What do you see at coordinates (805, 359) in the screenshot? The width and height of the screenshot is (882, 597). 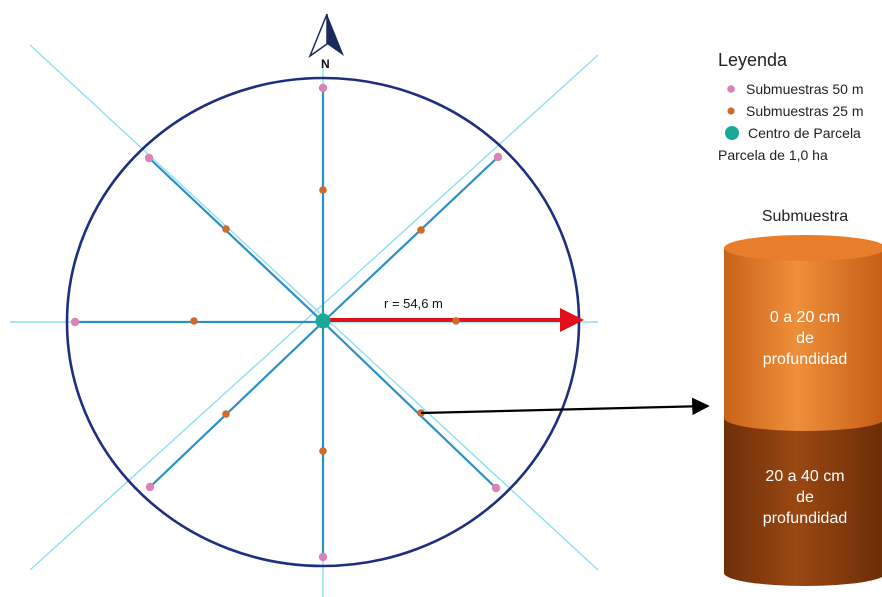 I see `core-top-label: profundidad` at bounding box center [805, 359].